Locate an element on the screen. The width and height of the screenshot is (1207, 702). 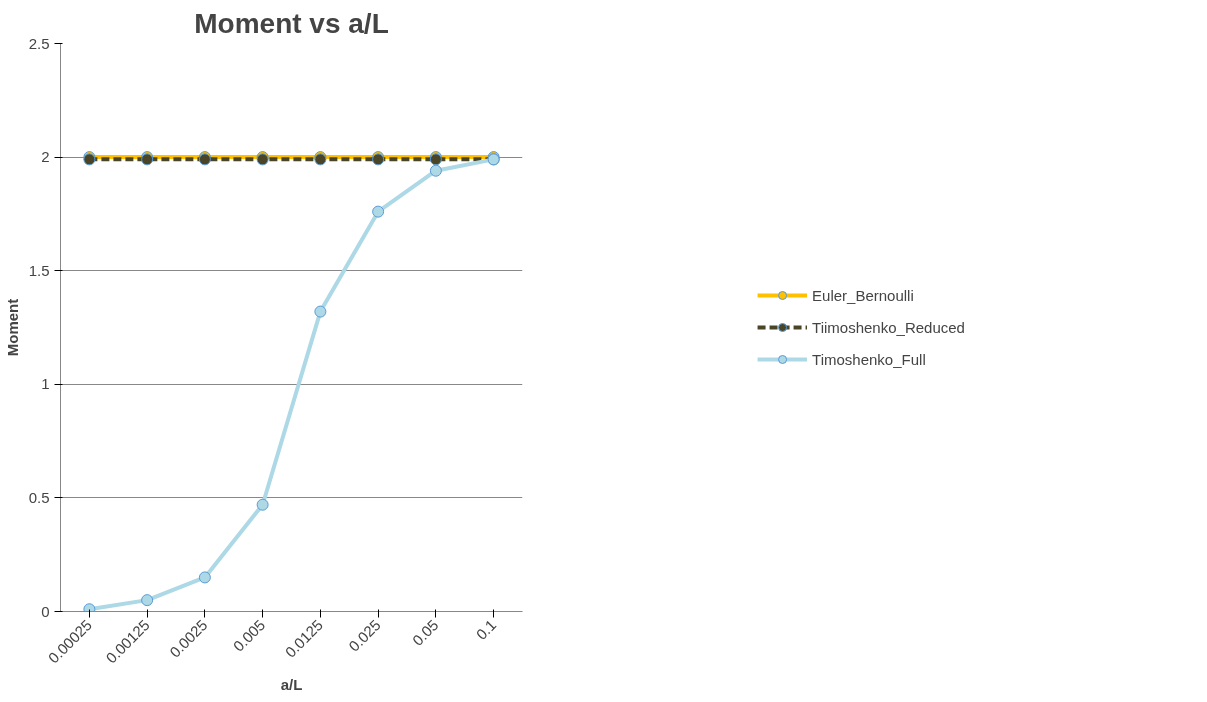
chart-title: Moment vs a/L is located at coordinates (291, 23).